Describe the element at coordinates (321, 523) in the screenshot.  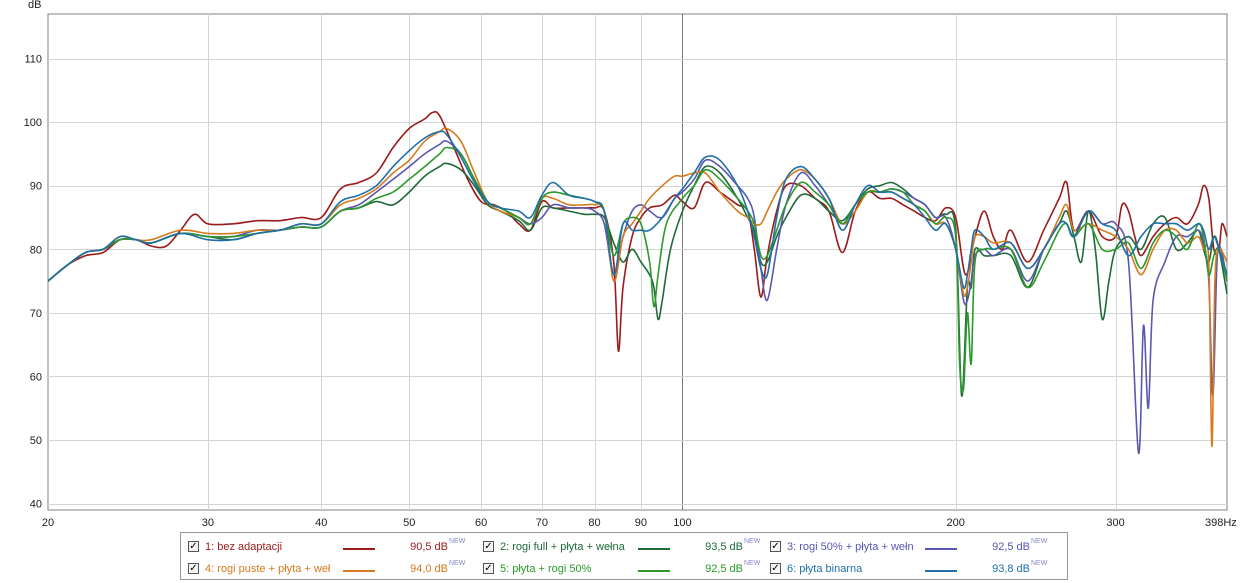
I see `x-tick-label: 40` at that location.